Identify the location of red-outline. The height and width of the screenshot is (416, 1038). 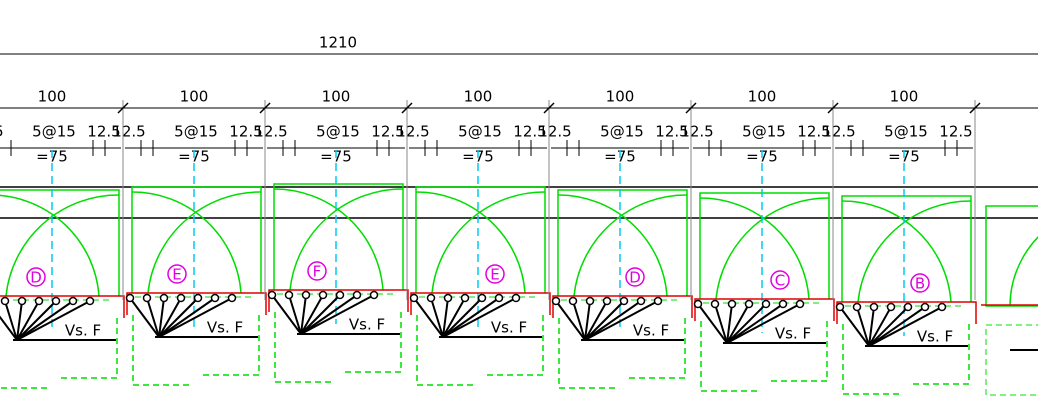
(480, 303).